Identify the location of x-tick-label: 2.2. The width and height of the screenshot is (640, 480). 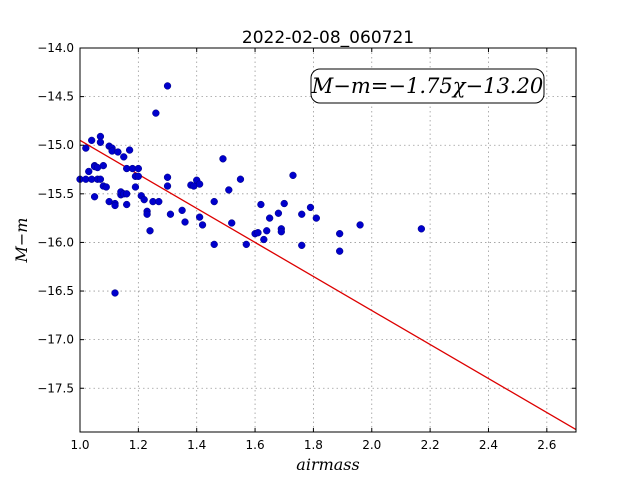
(430, 445).